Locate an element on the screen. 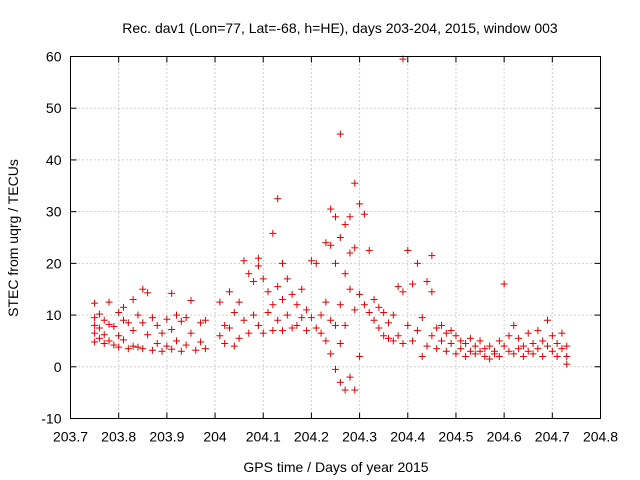 The width and height of the screenshot is (640, 480). x-tick-label: 204.2 is located at coordinates (311, 437).